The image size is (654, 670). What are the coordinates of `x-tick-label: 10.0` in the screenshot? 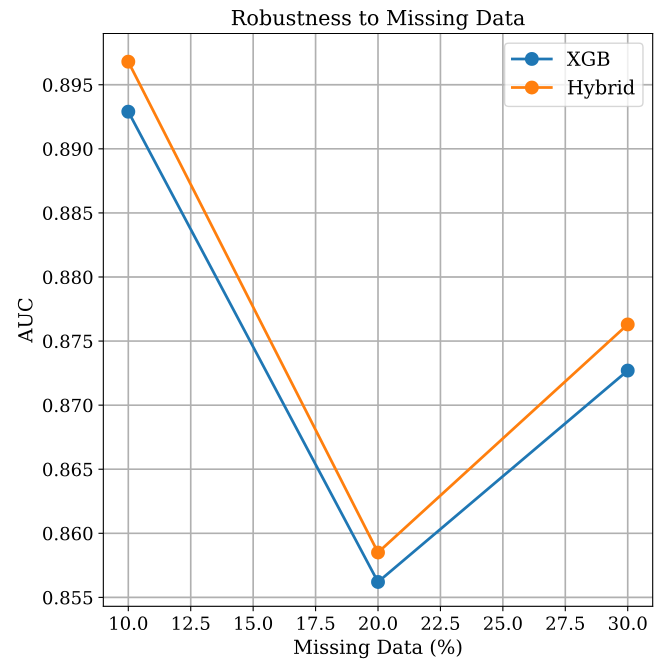 It's located at (129, 623).